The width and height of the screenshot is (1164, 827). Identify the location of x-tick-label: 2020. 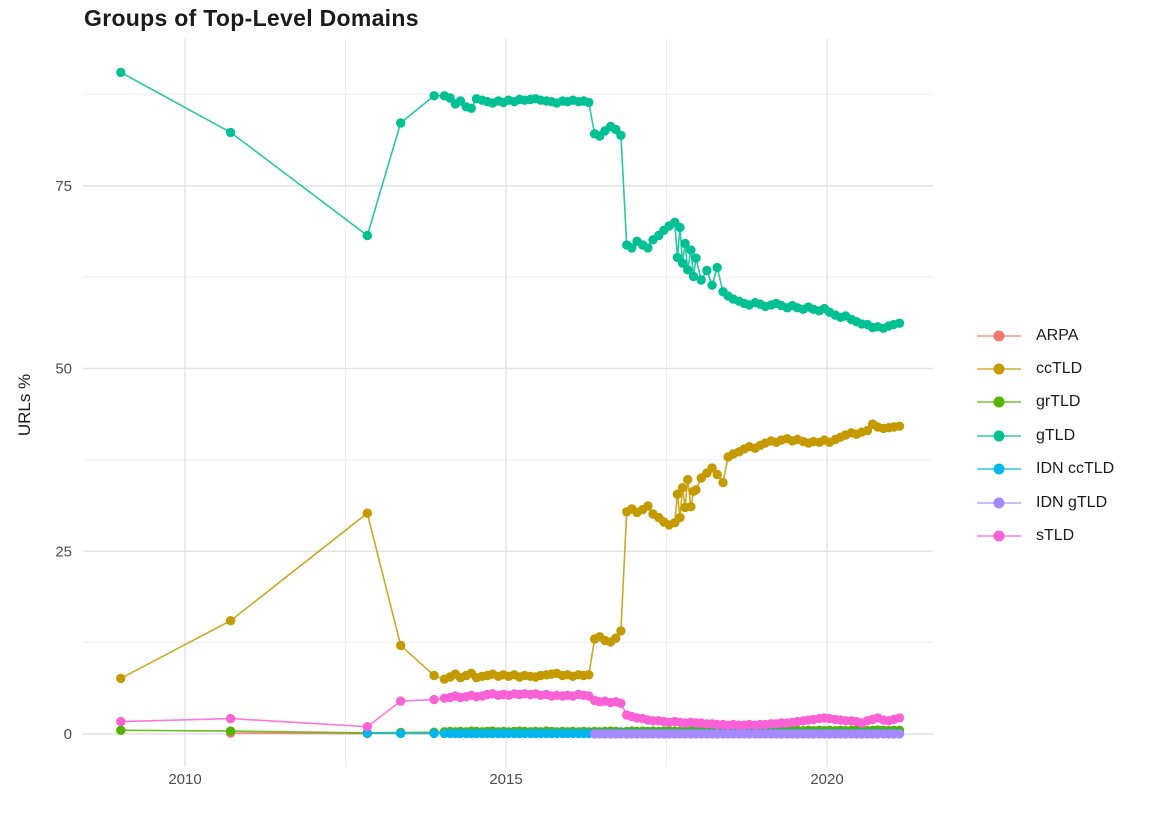
(826, 779).